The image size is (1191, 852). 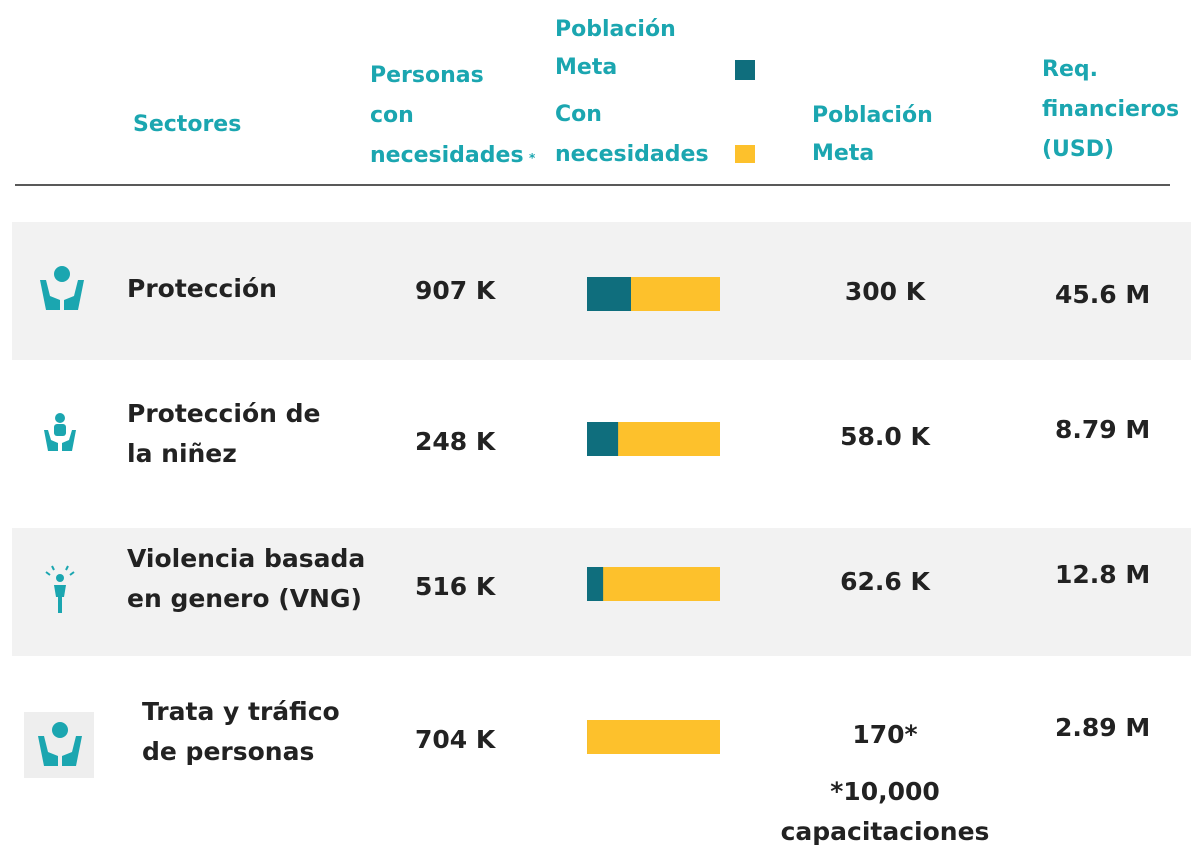 I want to click on sector-name: Violencia basada, so click(x=246, y=559).